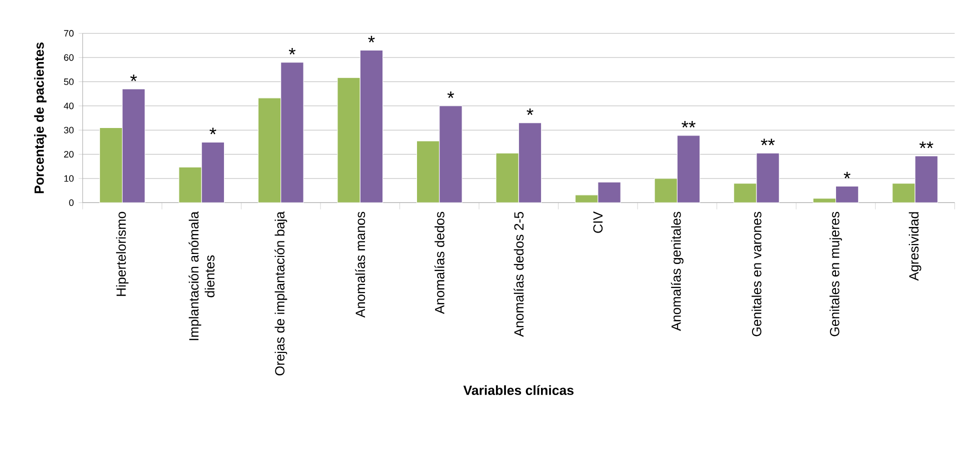 The image size is (960, 454). What do you see at coordinates (519, 274) in the screenshot?
I see `x-tick-label: Anomalías dedos 2-5` at bounding box center [519, 274].